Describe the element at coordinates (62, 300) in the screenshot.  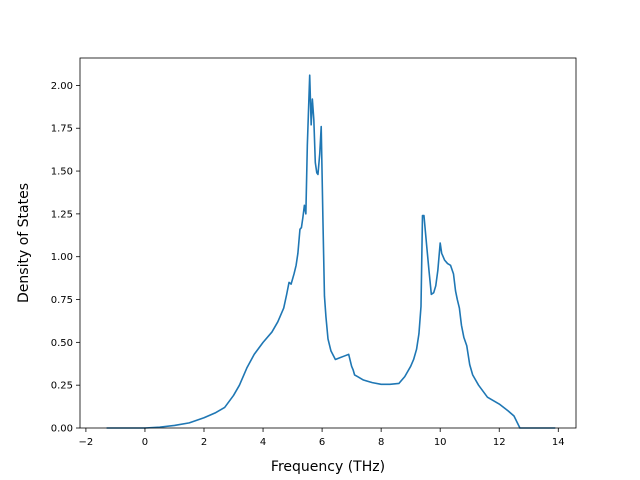
I see `y-tick-label: 0.75` at that location.